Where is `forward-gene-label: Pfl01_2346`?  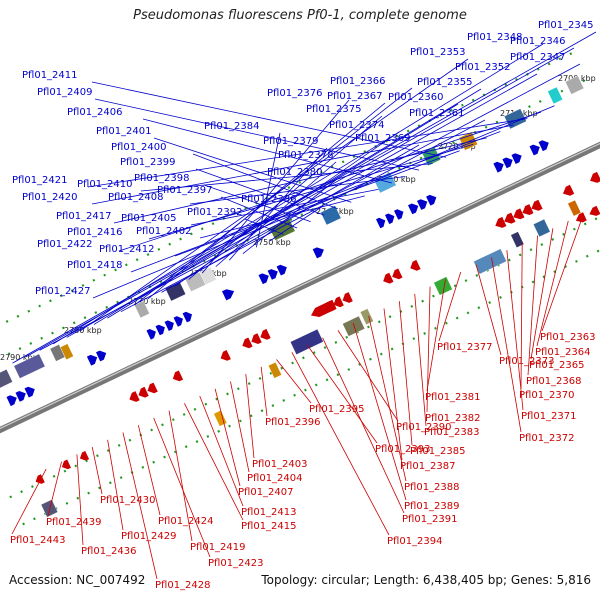 forward-gene-label: Pfl01_2346 is located at coordinates (538, 41).